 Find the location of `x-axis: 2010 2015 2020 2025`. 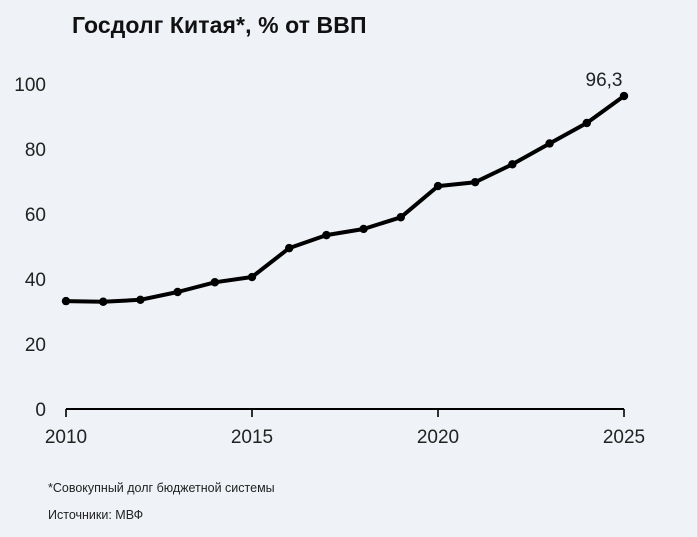

x-axis: 2010 2015 2020 2025 is located at coordinates (345, 428).